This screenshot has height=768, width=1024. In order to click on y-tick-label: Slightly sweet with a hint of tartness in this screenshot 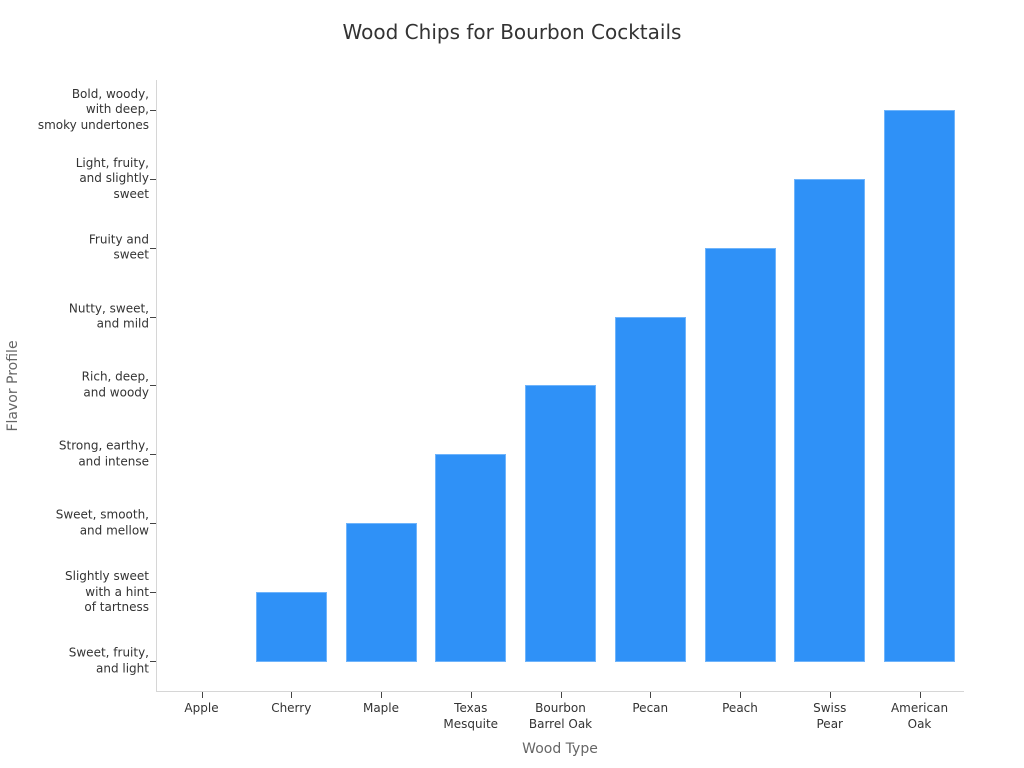, I will do `click(107, 591)`.